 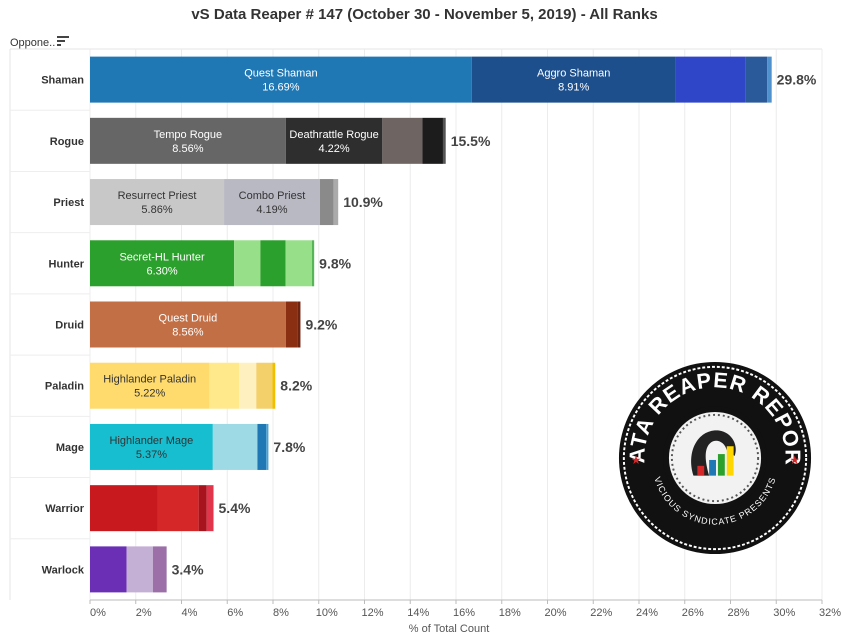 I want to click on bar-total-label: 29.8%, so click(x=797, y=80).